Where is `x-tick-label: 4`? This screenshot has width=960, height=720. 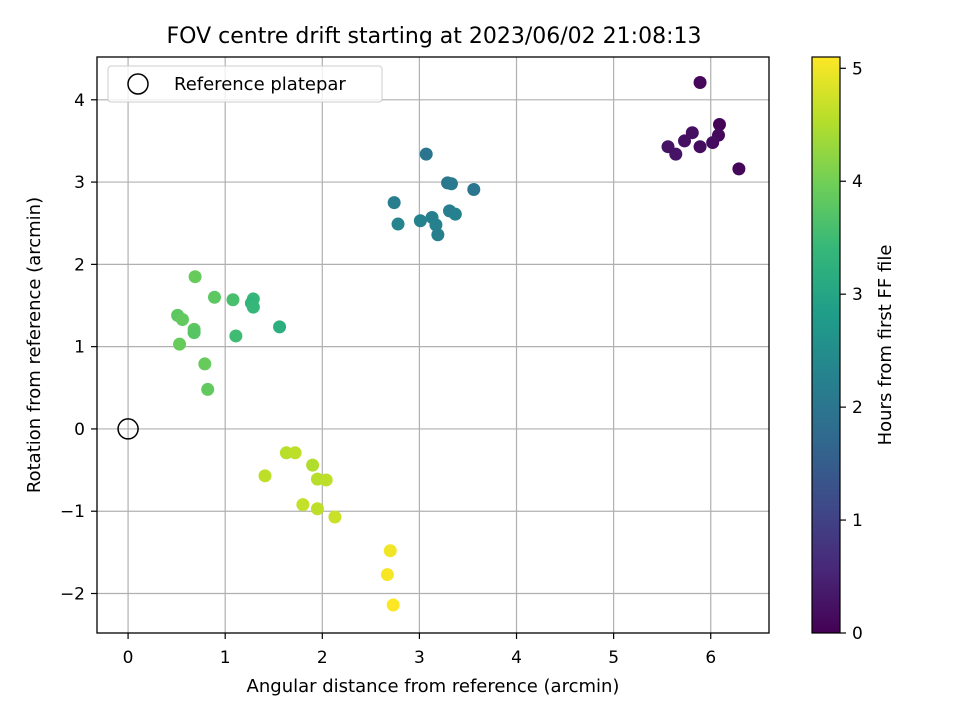 x-tick-label: 4 is located at coordinates (516, 658).